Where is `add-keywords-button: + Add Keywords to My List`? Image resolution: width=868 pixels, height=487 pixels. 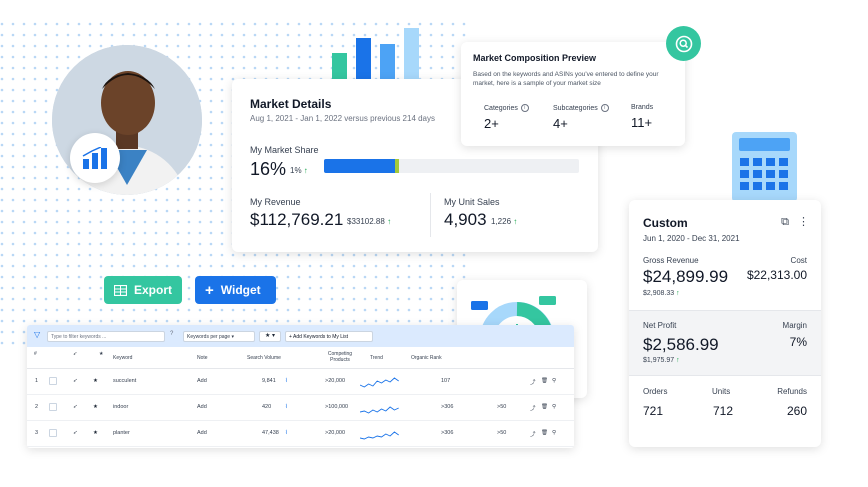 add-keywords-button: + Add Keywords to My List is located at coordinates (329, 336).